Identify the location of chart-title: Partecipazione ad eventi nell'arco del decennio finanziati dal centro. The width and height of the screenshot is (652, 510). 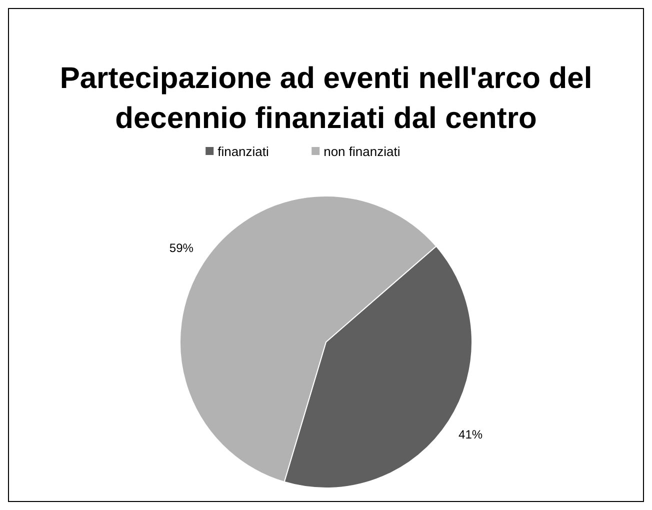
(326, 98).